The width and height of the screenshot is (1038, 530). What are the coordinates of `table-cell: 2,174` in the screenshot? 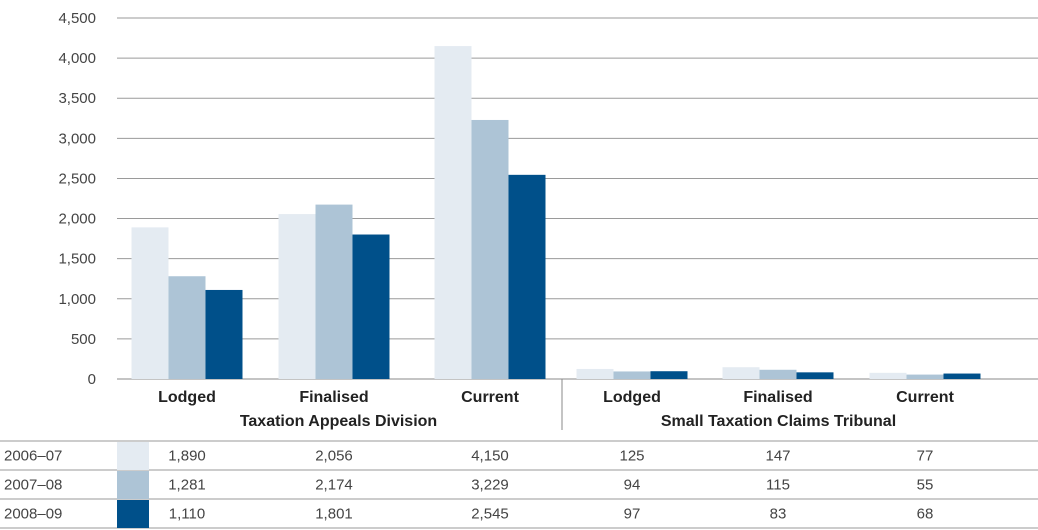 It's located at (334, 485).